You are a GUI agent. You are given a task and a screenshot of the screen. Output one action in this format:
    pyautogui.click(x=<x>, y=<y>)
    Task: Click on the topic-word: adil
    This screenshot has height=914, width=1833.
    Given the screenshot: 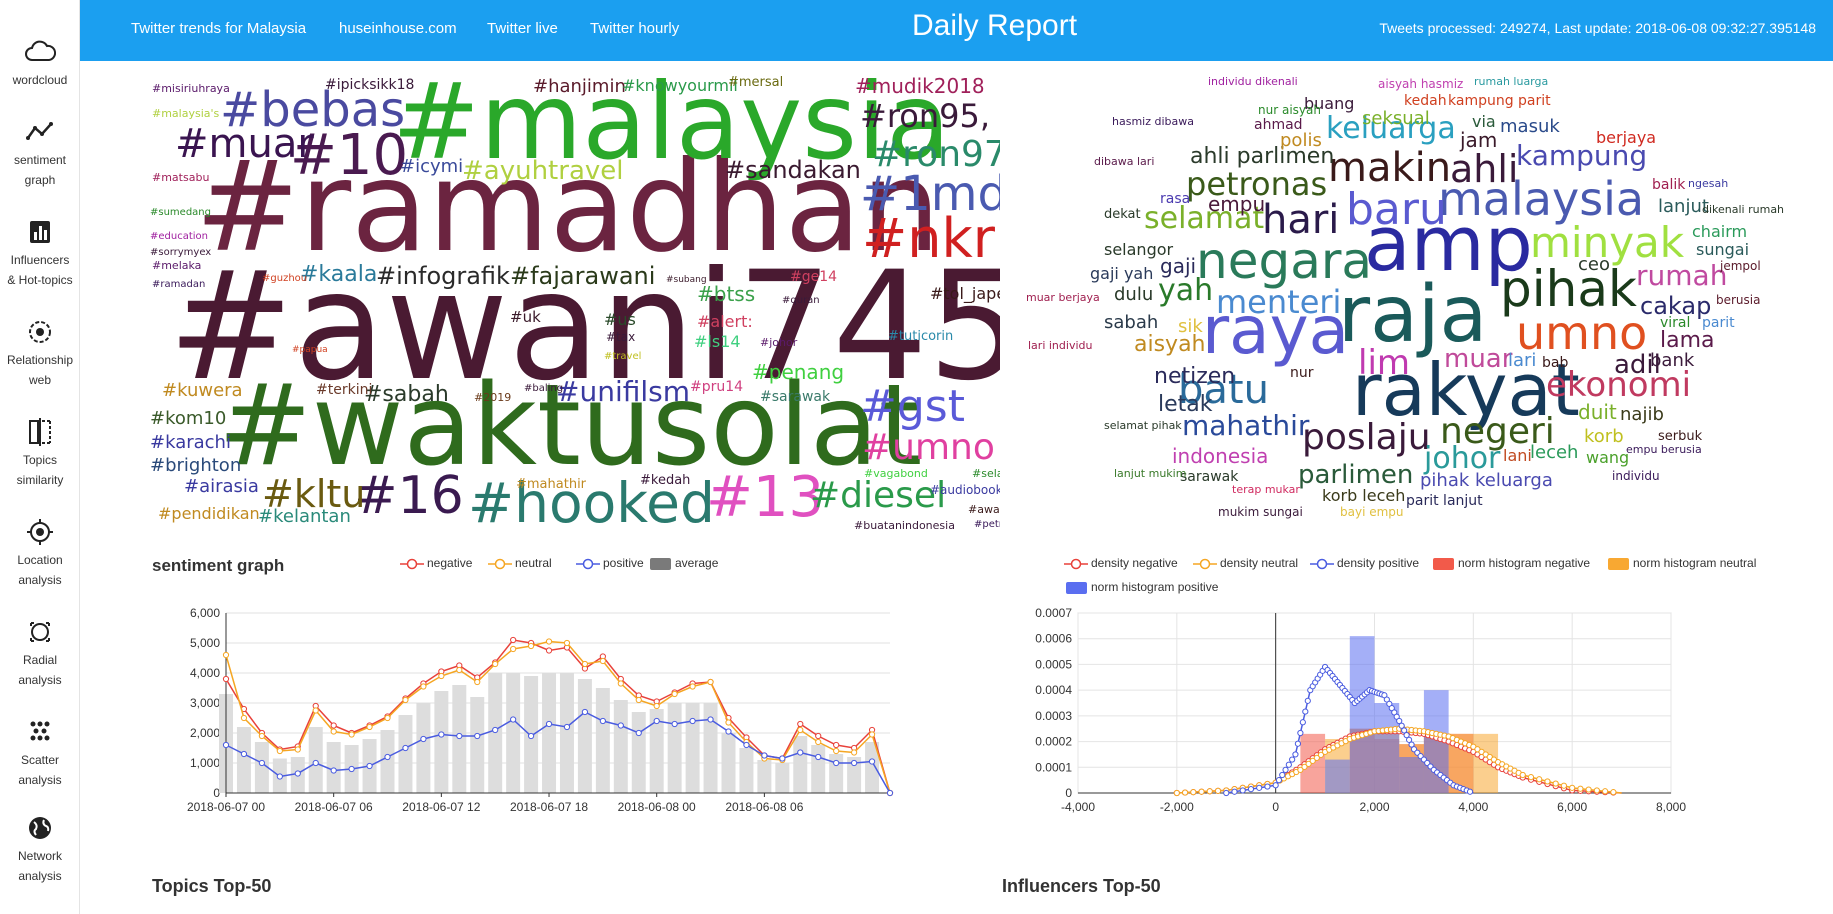 What is the action you would take?
    pyautogui.click(x=1637, y=365)
    